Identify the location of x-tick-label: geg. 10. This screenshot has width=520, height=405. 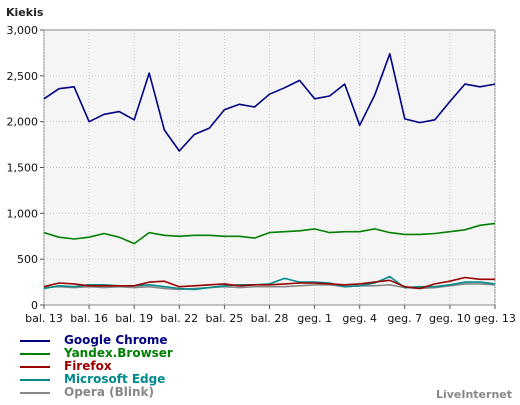
(450, 318).